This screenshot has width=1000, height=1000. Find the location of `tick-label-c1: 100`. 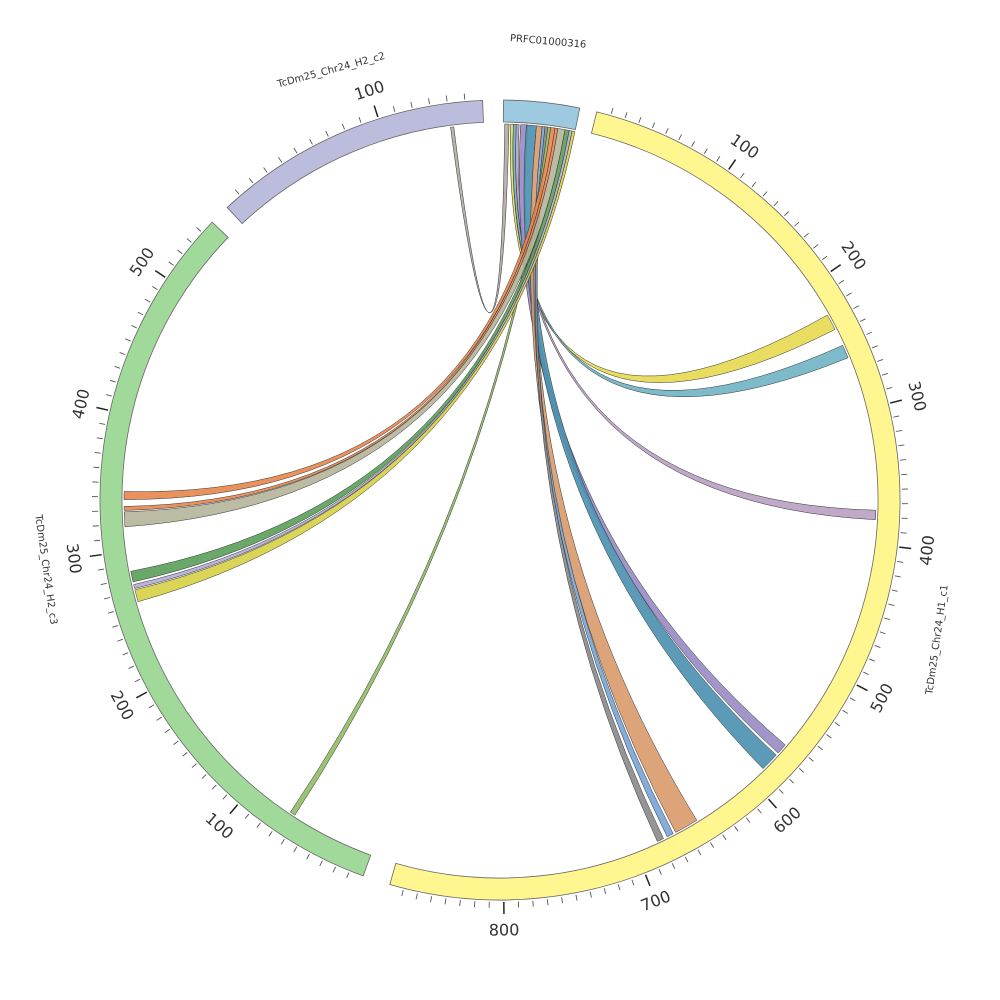

tick-label-c1: 100 is located at coordinates (745, 146).